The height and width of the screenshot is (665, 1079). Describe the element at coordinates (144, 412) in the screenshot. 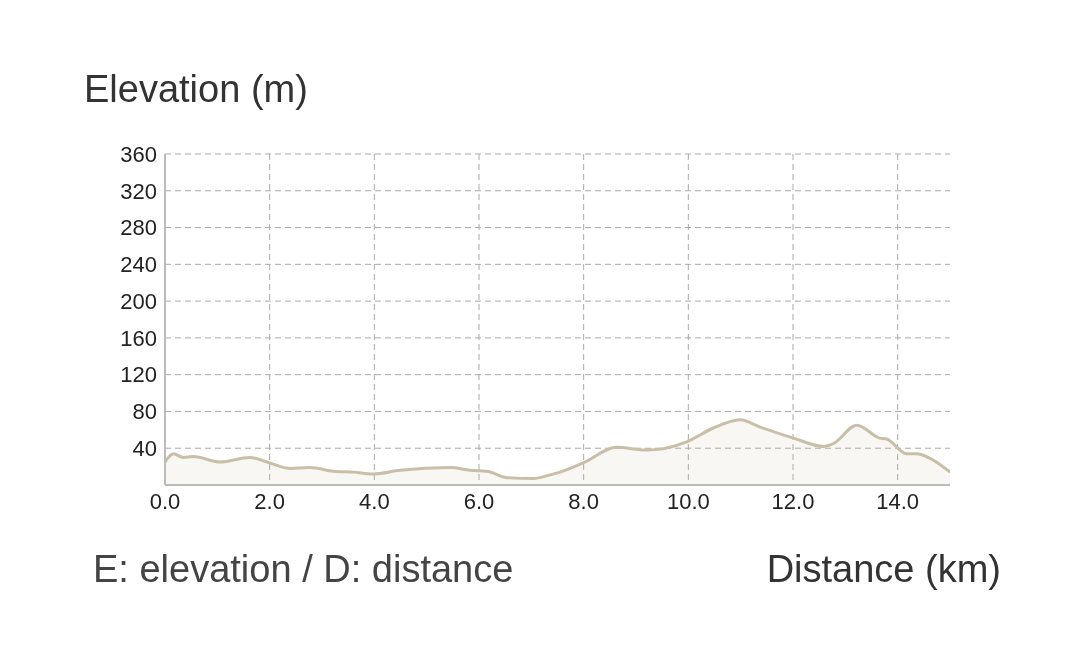

I see `y-tick-label: 80` at that location.